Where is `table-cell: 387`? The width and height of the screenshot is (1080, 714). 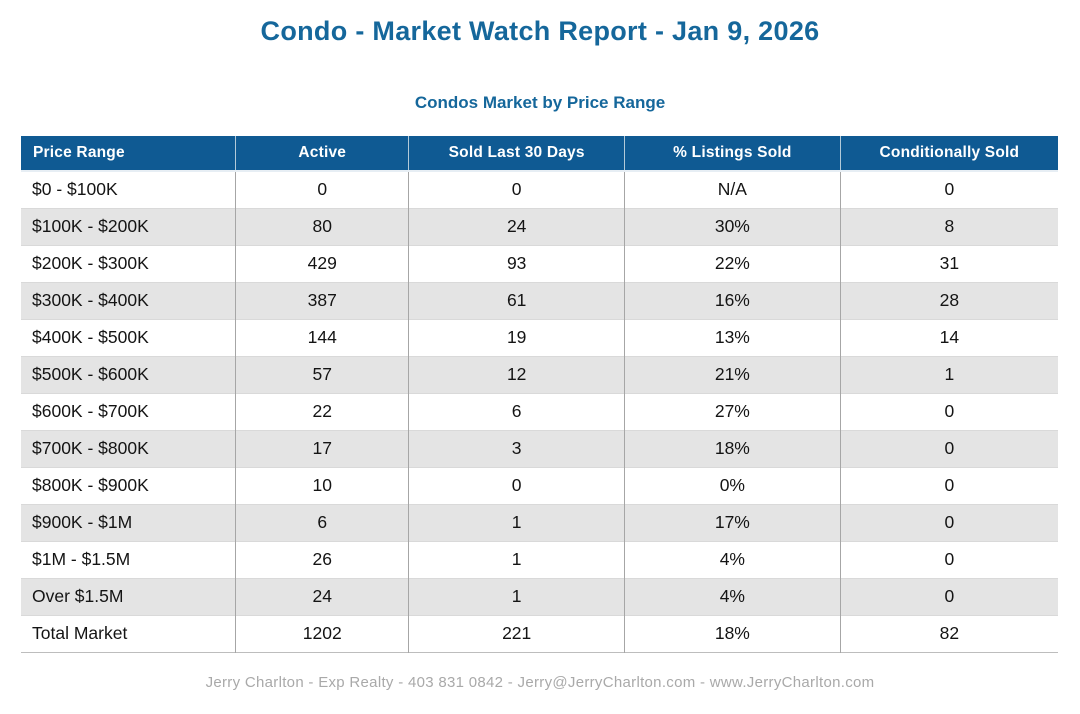
table-cell: 387 is located at coordinates (322, 300).